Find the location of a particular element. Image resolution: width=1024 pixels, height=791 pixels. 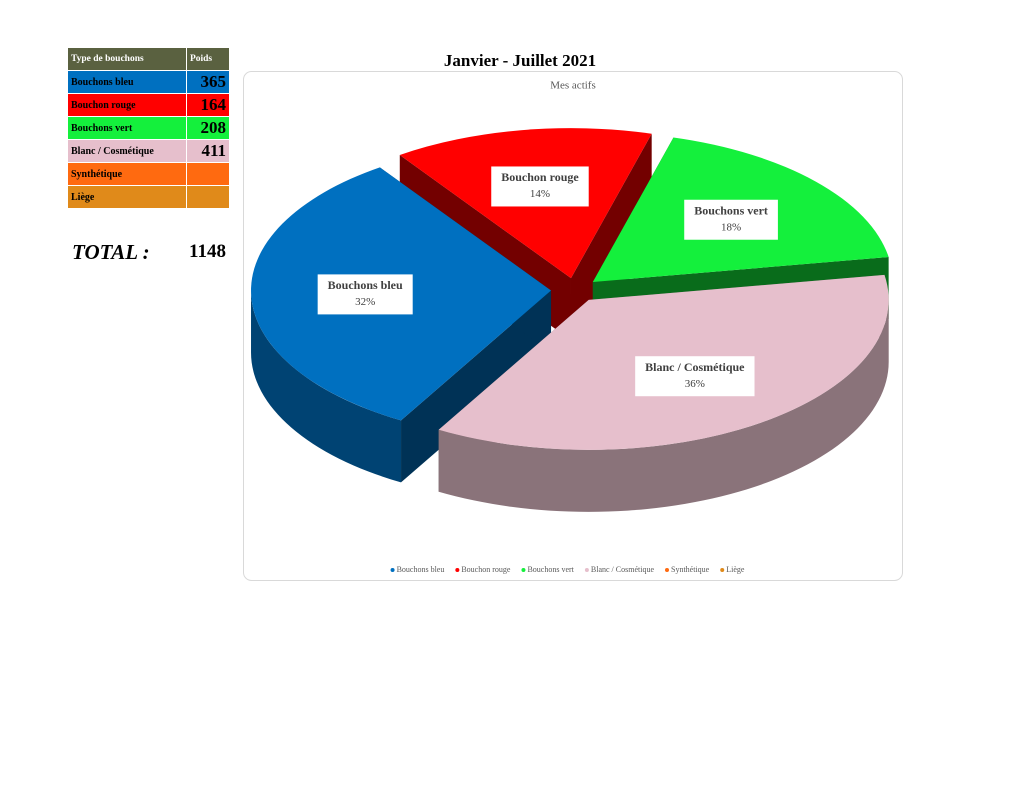

header-cell: Poids is located at coordinates (208, 59).